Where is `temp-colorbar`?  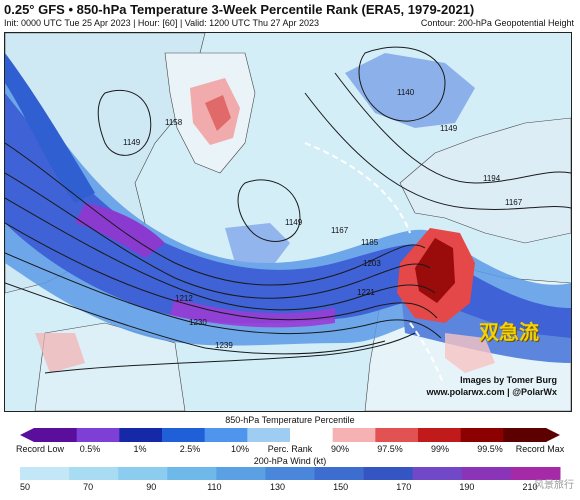 temp-colorbar is located at coordinates (290, 435).